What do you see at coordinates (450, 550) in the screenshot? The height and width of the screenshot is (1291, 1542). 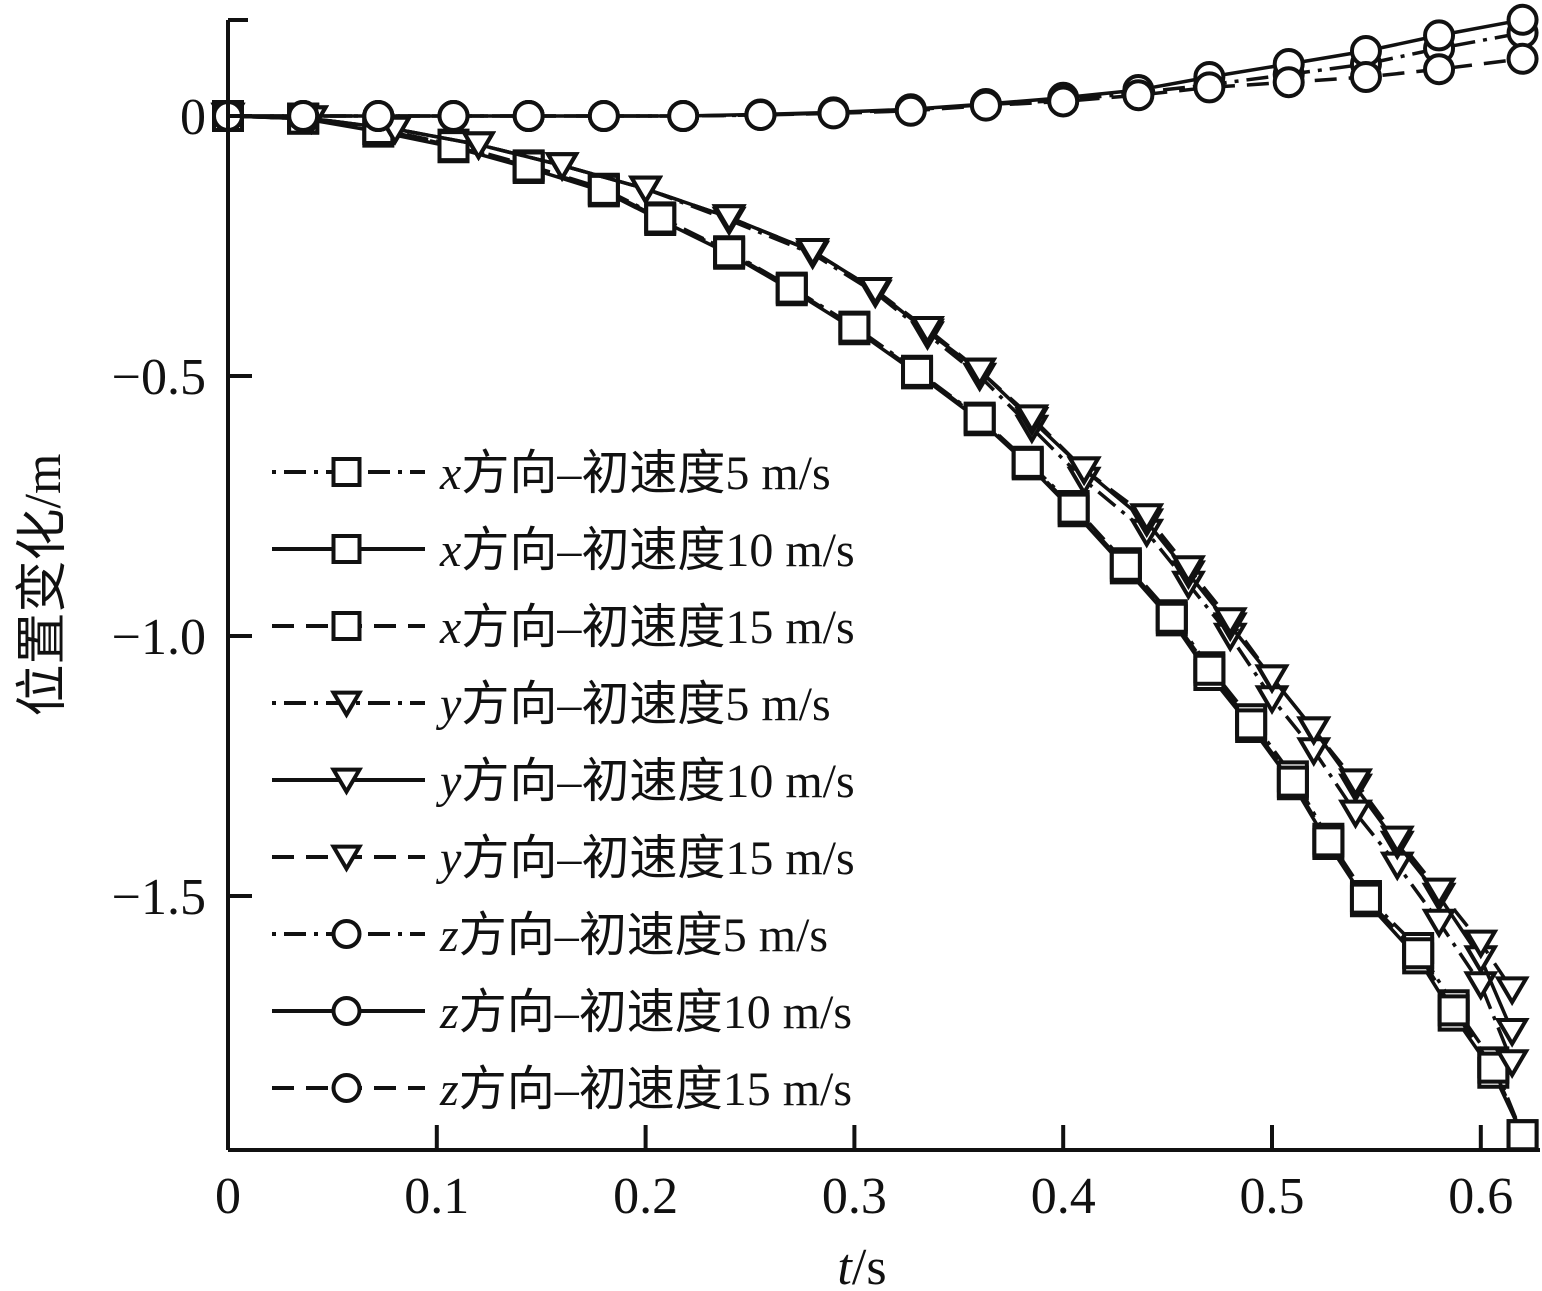 I see `legend-var-x-1: x` at bounding box center [450, 550].